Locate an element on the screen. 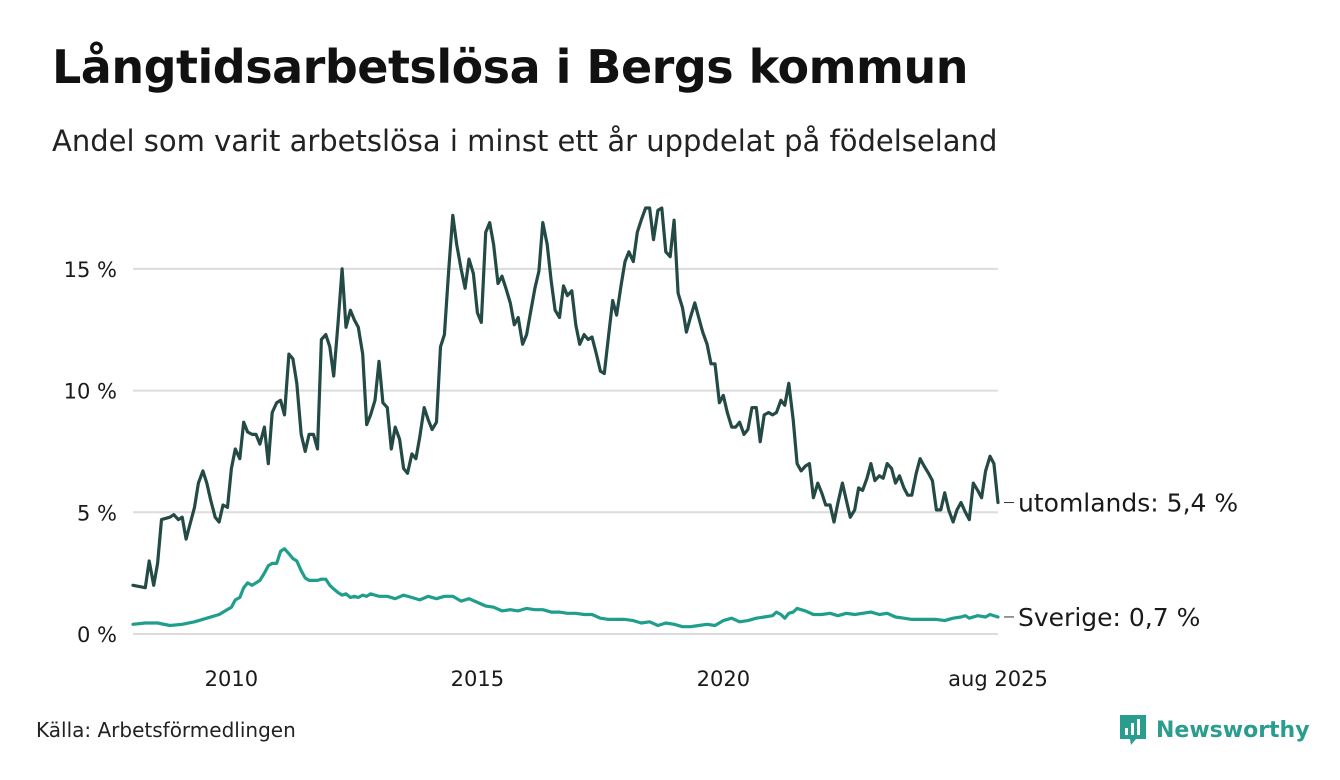  x-tick-label: 2010 is located at coordinates (231, 679).